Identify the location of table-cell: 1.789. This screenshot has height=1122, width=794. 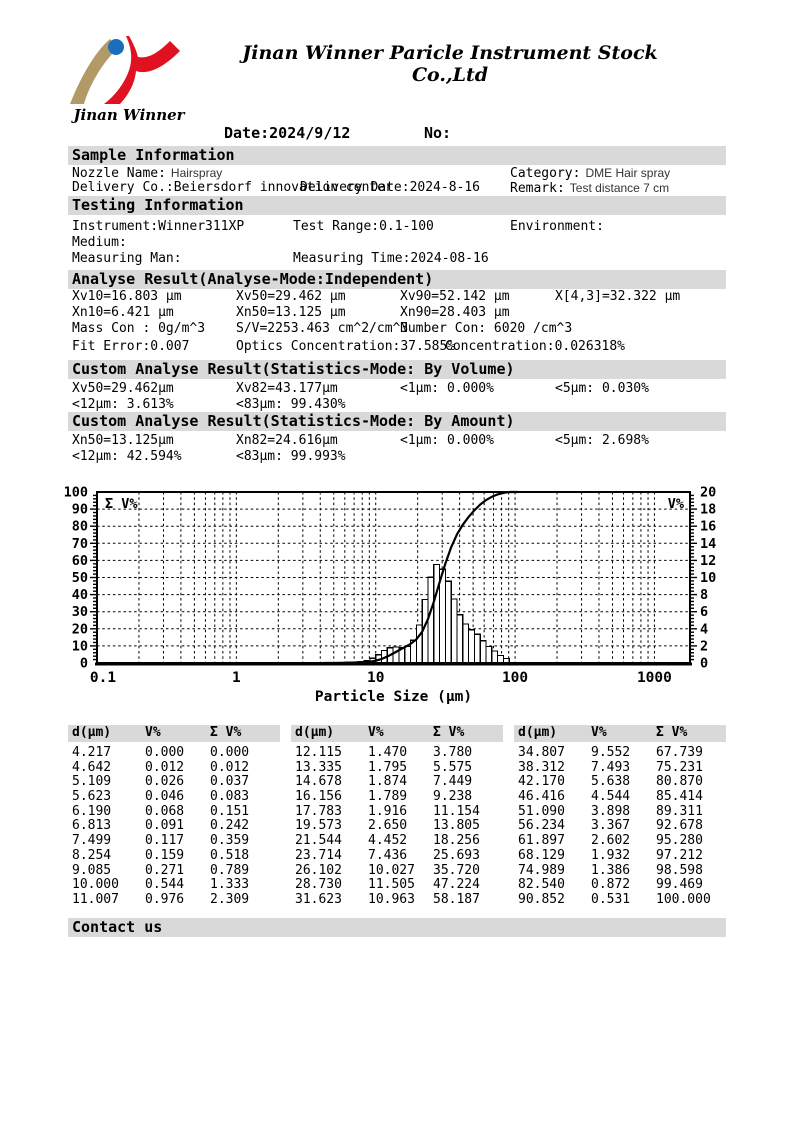
(388, 797).